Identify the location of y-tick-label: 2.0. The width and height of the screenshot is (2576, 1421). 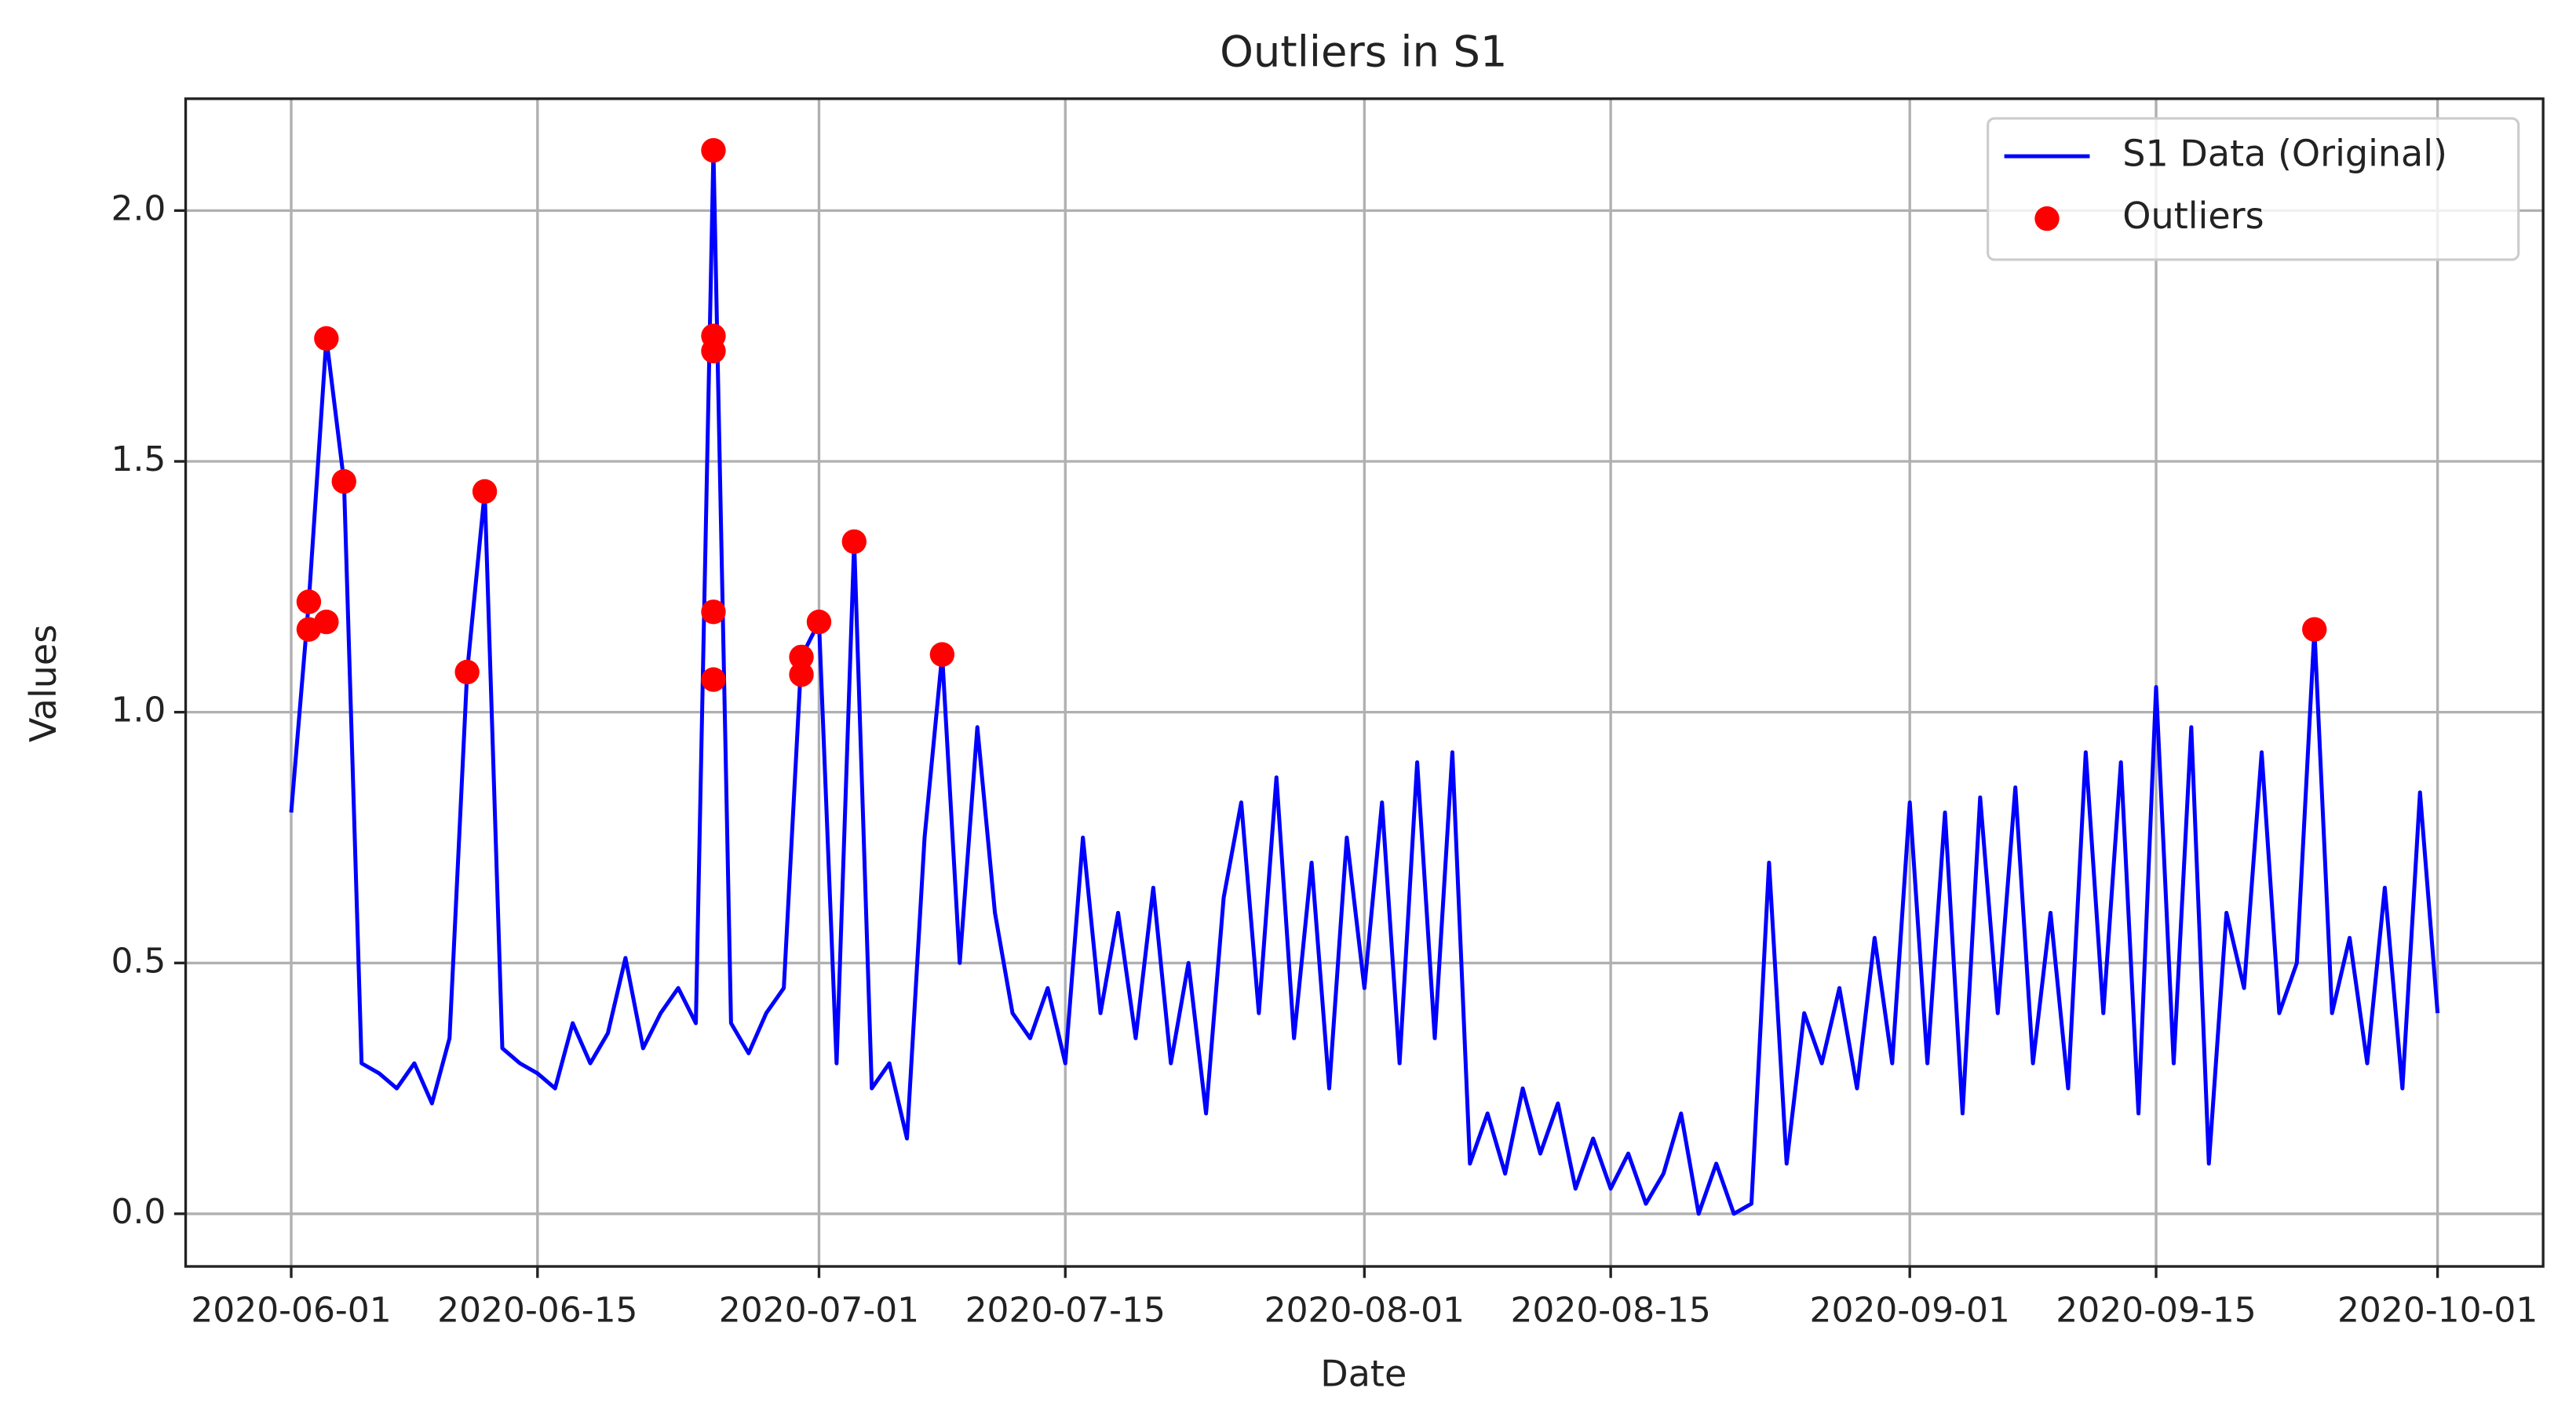
(138, 208).